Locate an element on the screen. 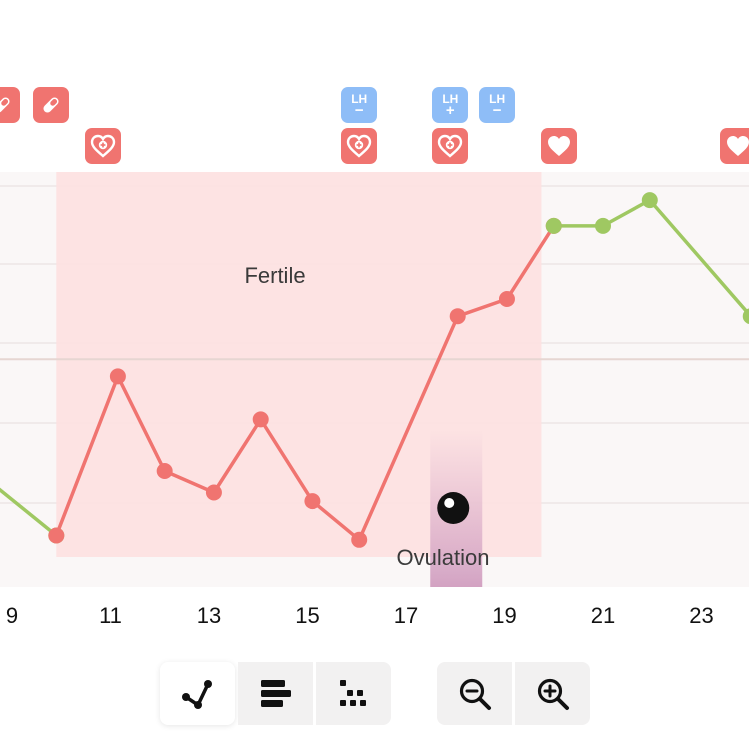  x-tick-label: 11 is located at coordinates (110, 615).